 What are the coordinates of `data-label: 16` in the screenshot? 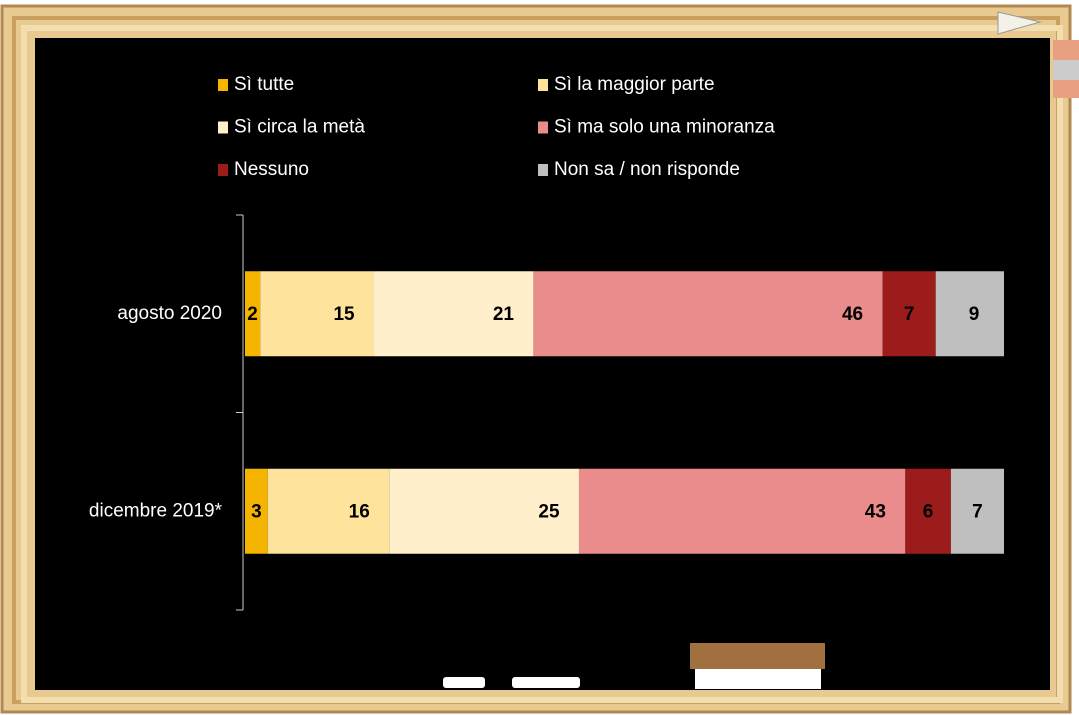 It's located at (359, 511).